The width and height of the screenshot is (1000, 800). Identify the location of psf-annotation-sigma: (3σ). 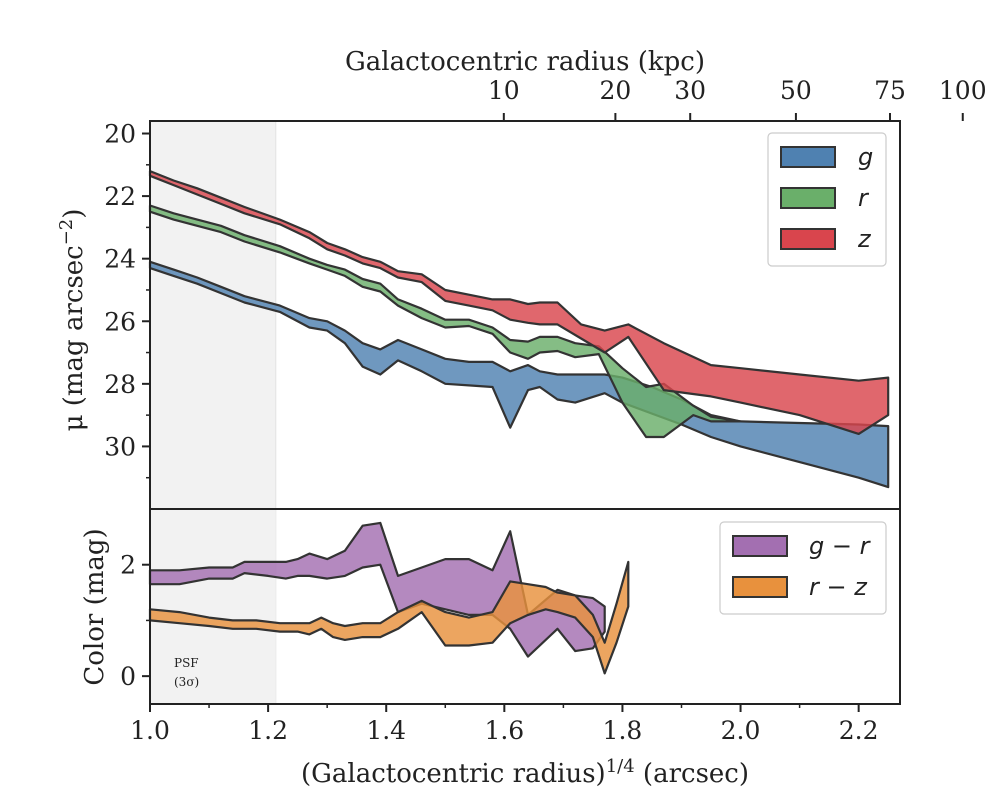
(186, 682).